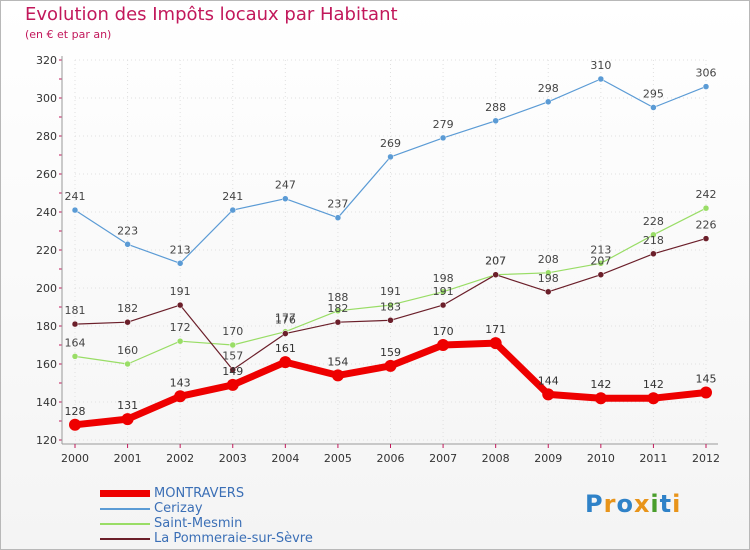 The height and width of the screenshot is (550, 750). I want to click on data-label: 159, so click(390, 352).